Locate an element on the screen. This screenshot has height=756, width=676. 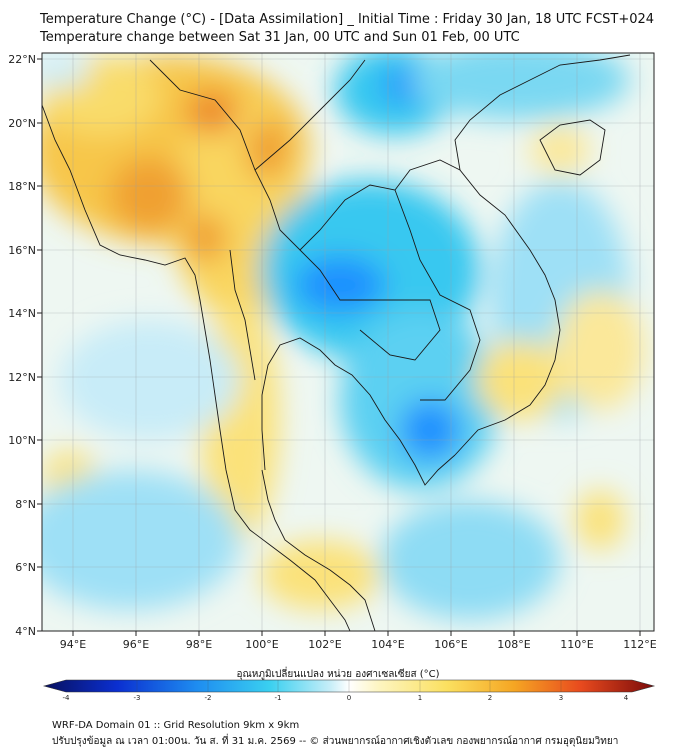
hot-spot-west is located at coordinates (150, 195).